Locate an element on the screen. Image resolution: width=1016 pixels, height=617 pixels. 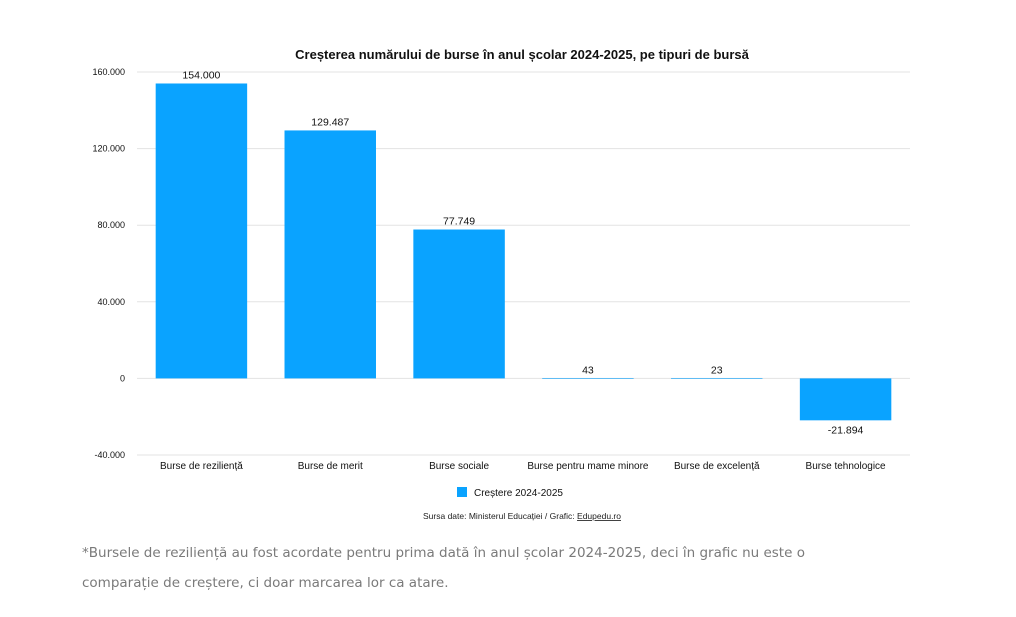
data-label: -21.894 is located at coordinates (846, 430).